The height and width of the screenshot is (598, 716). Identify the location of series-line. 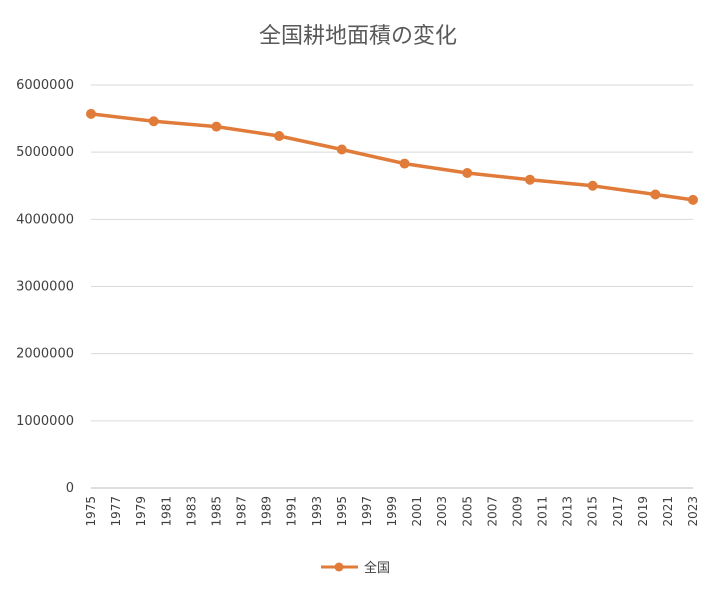
(392, 157).